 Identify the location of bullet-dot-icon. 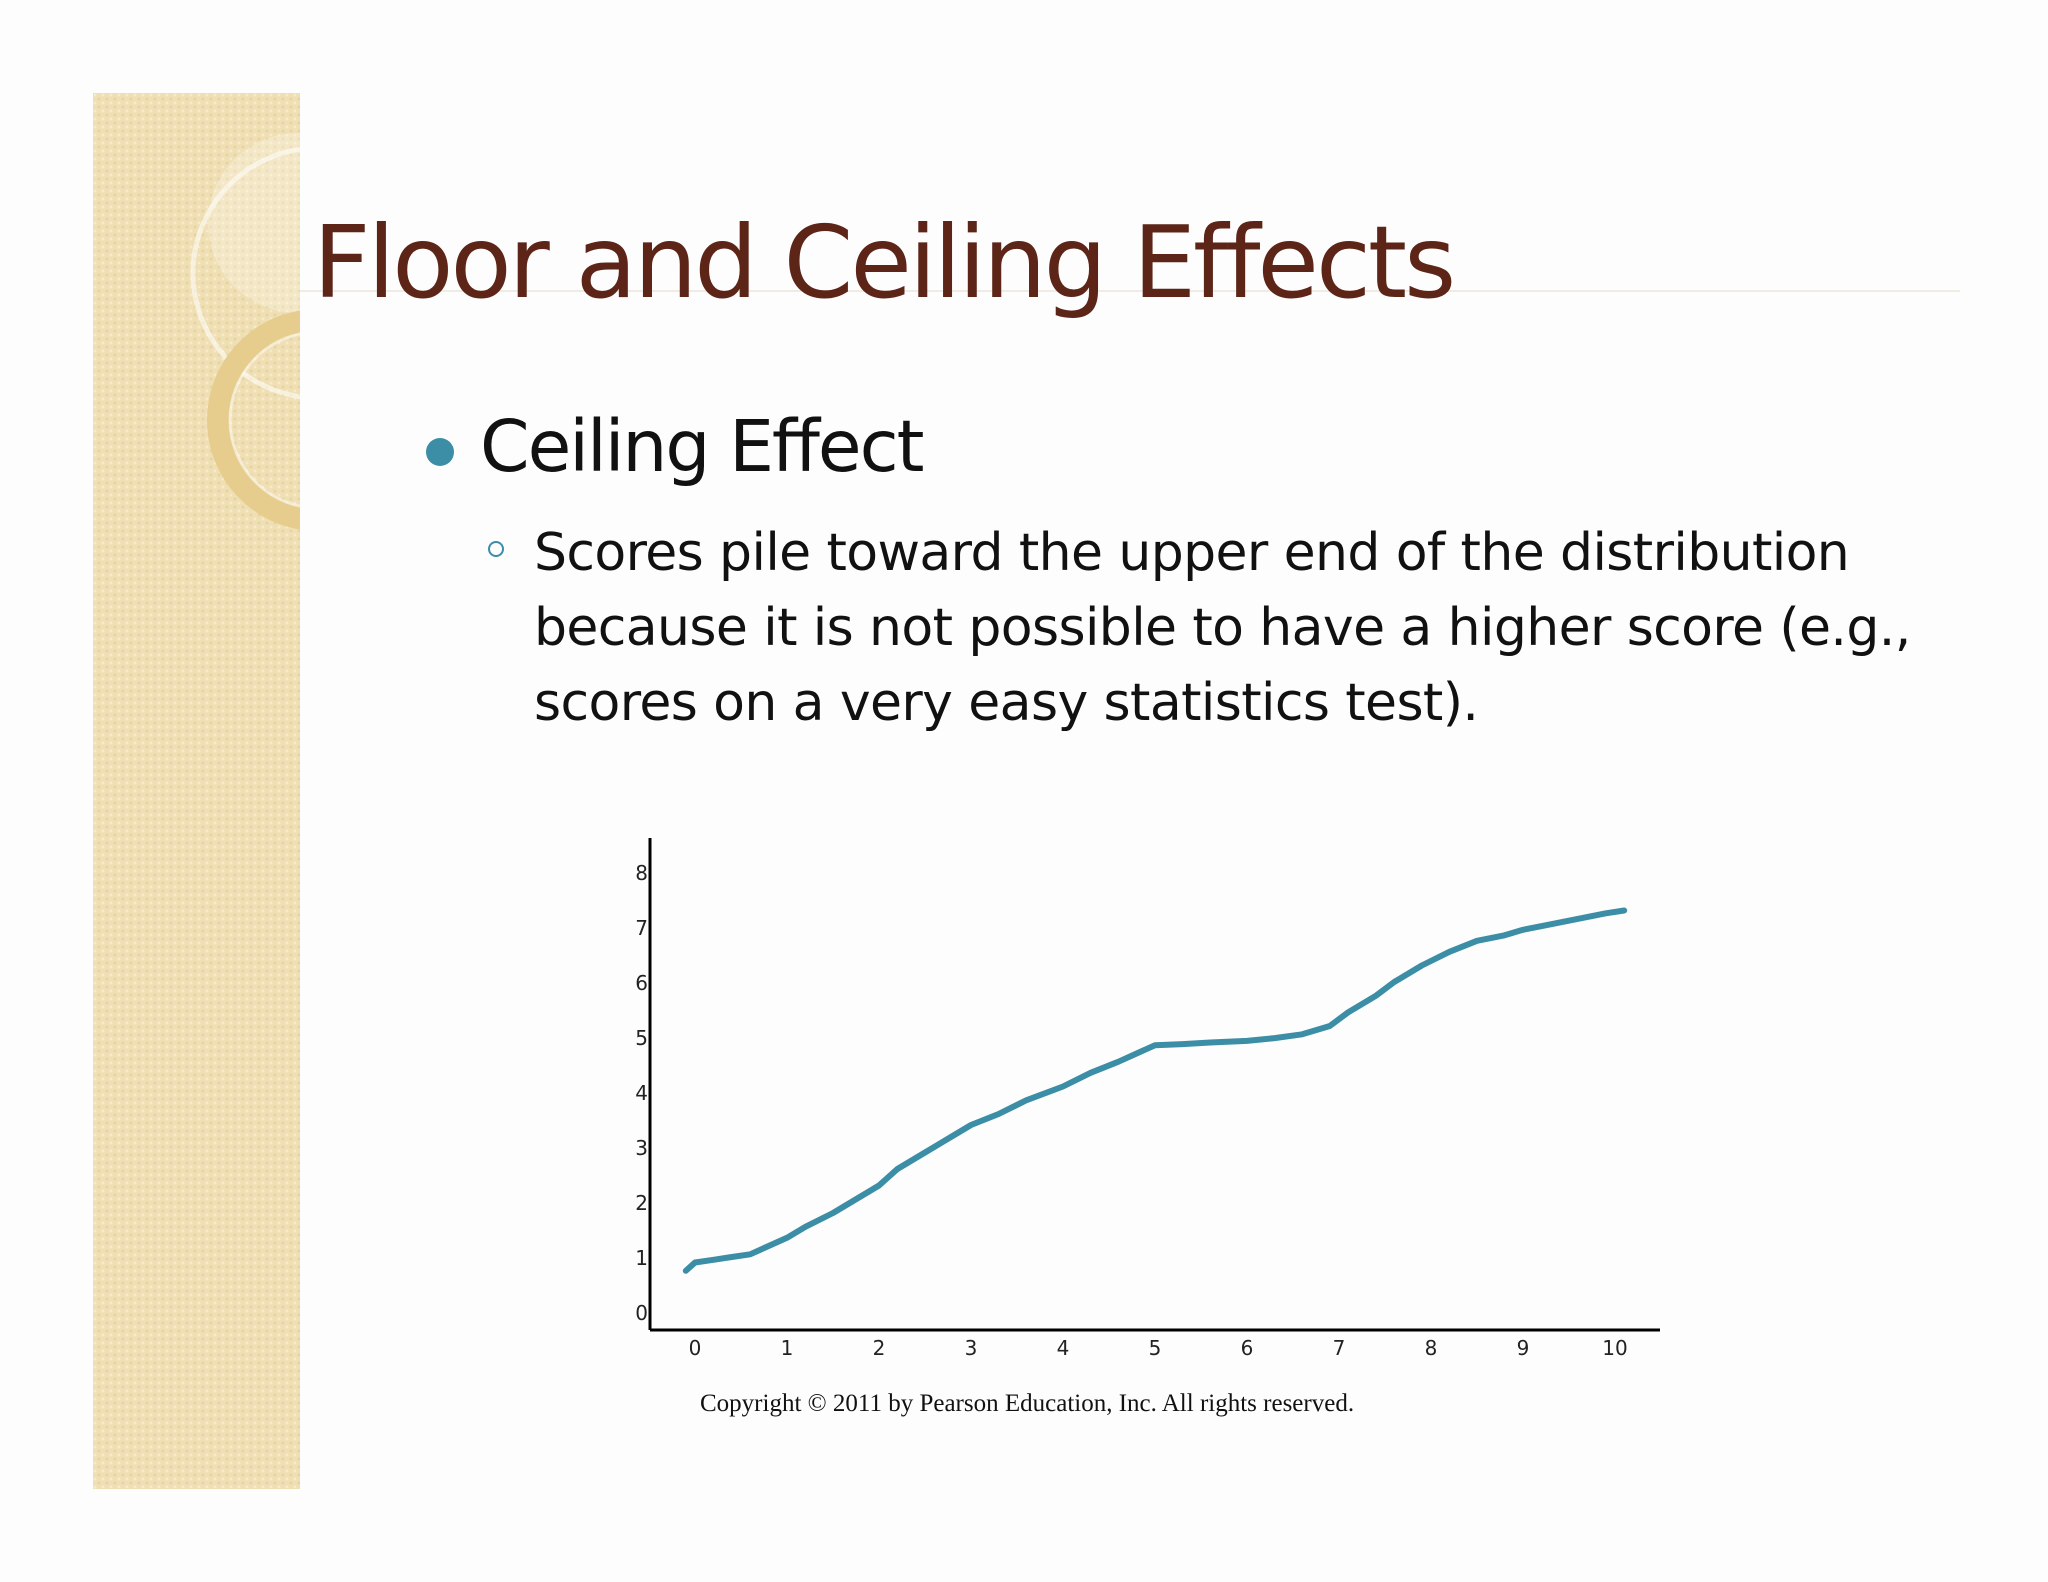
(440, 452).